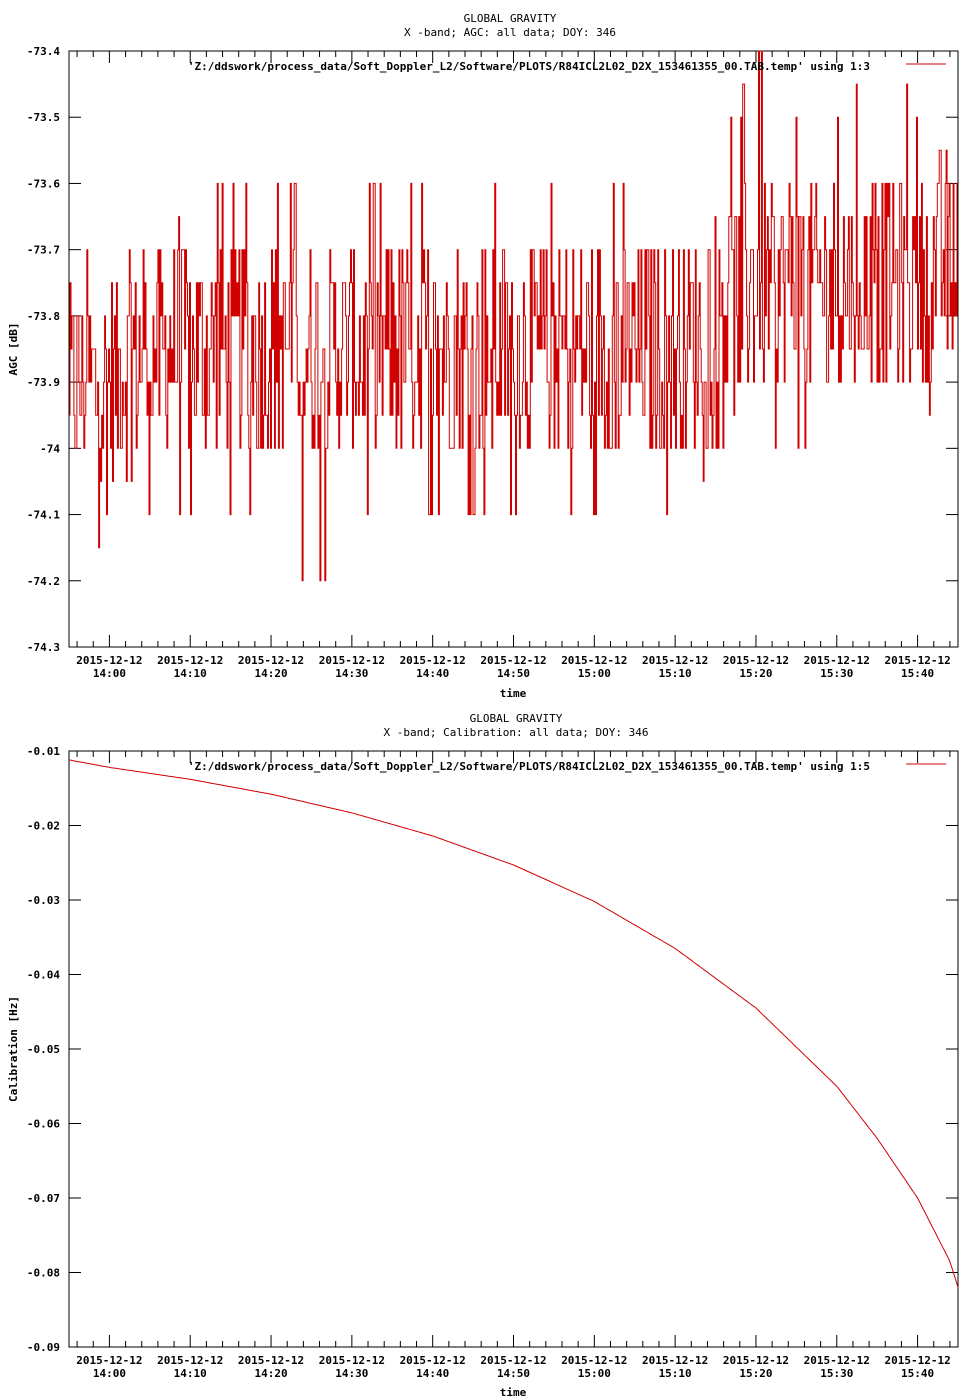  I want to click on calibration-x-axis-label: time, so click(513, 1392).